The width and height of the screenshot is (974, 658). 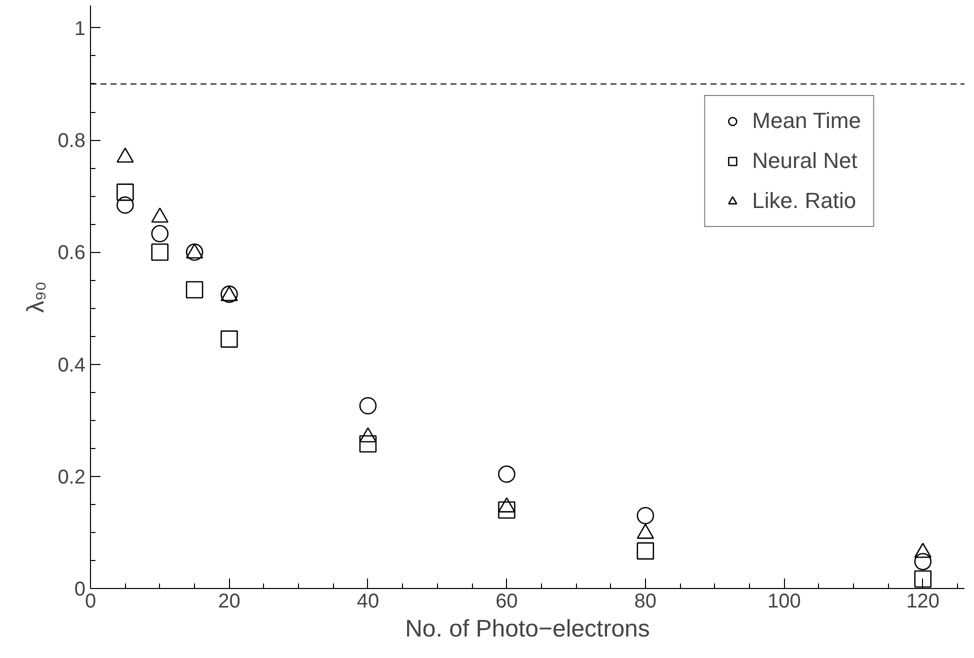 I want to click on y-axis-title: λ₉₀, so click(x=36, y=297).